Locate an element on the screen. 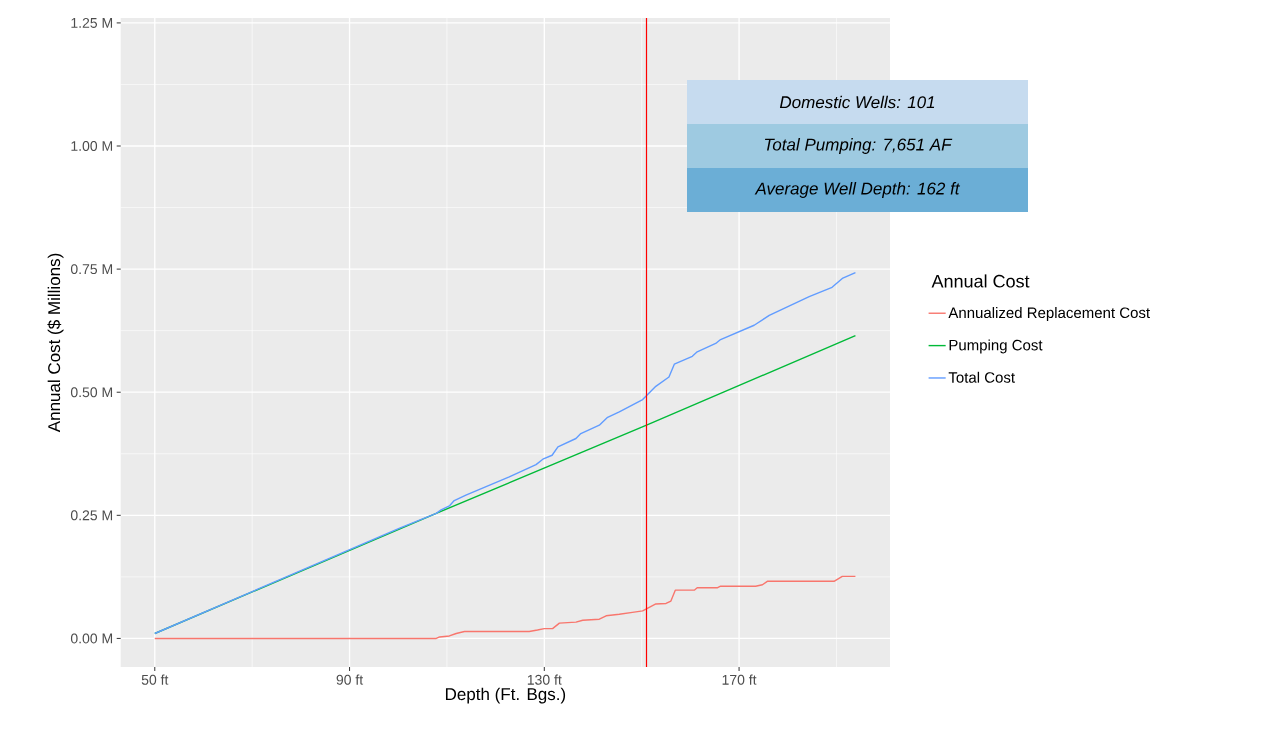 Image resolution: width=1264 pixels, height=736 pixels. line-series is located at coordinates (505, 607).